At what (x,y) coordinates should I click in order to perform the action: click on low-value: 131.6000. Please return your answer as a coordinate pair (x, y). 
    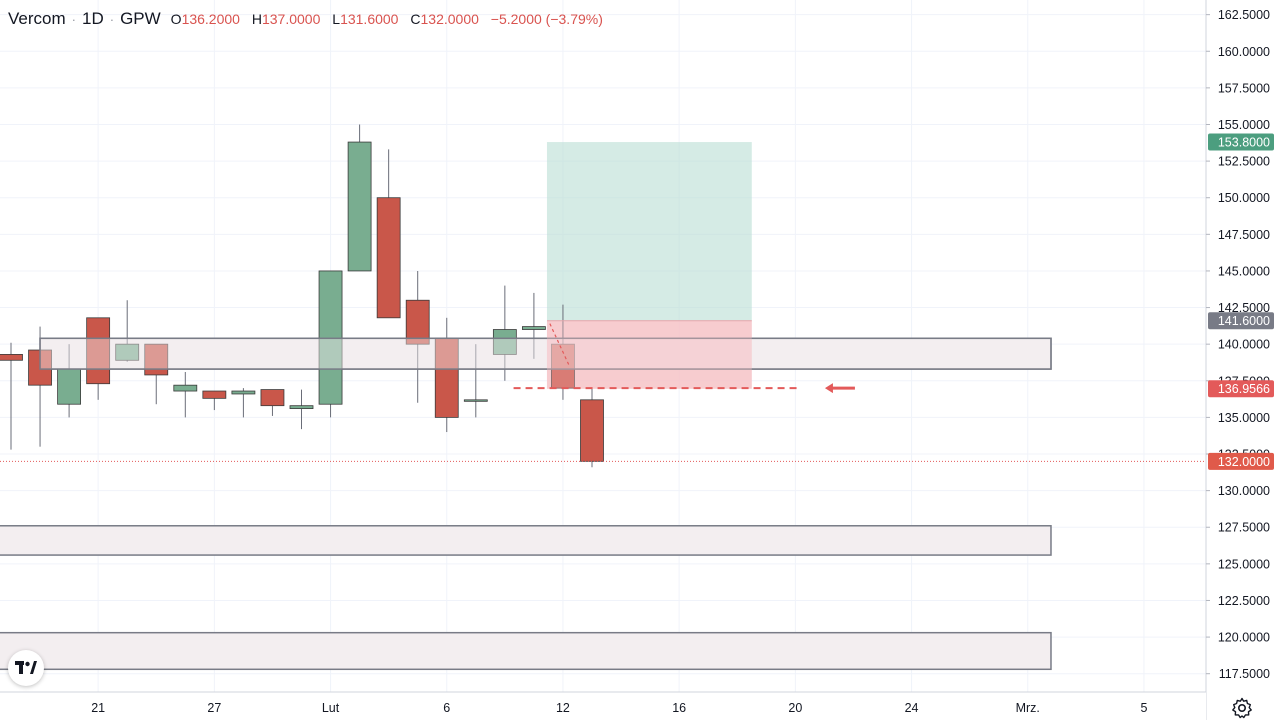
    Looking at the image, I should click on (369, 19).